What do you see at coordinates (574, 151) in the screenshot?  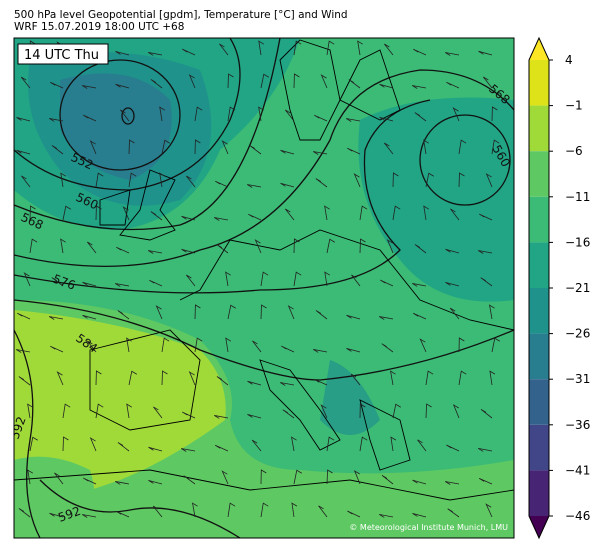 I see `colorbar-tick-label: −6` at bounding box center [574, 151].